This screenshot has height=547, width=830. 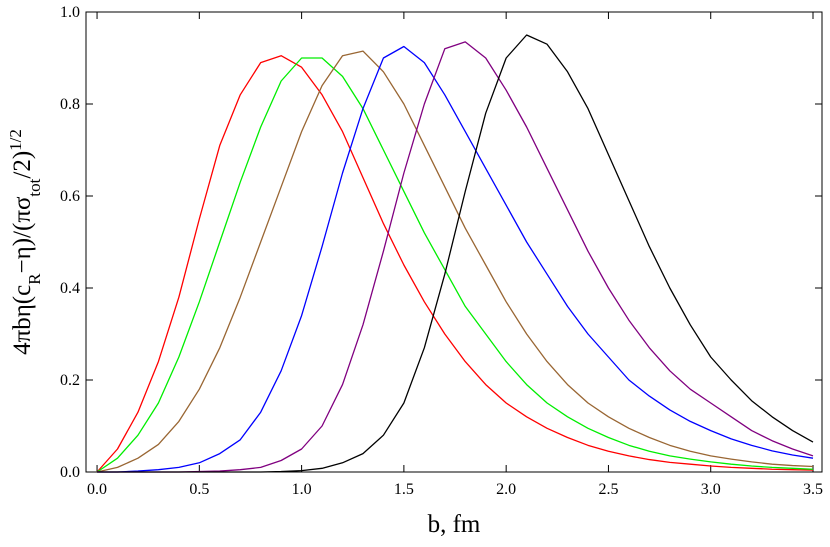 I want to click on y-axis-title: 4πbη(cR−η)/(πσtot/2)1/2, so click(x=25, y=242).